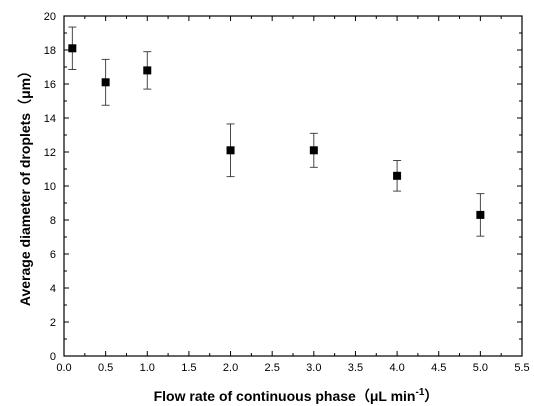 The height and width of the screenshot is (406, 534). Describe the element at coordinates (50, 119) in the screenshot. I see `y-tick-label: 14` at that location.